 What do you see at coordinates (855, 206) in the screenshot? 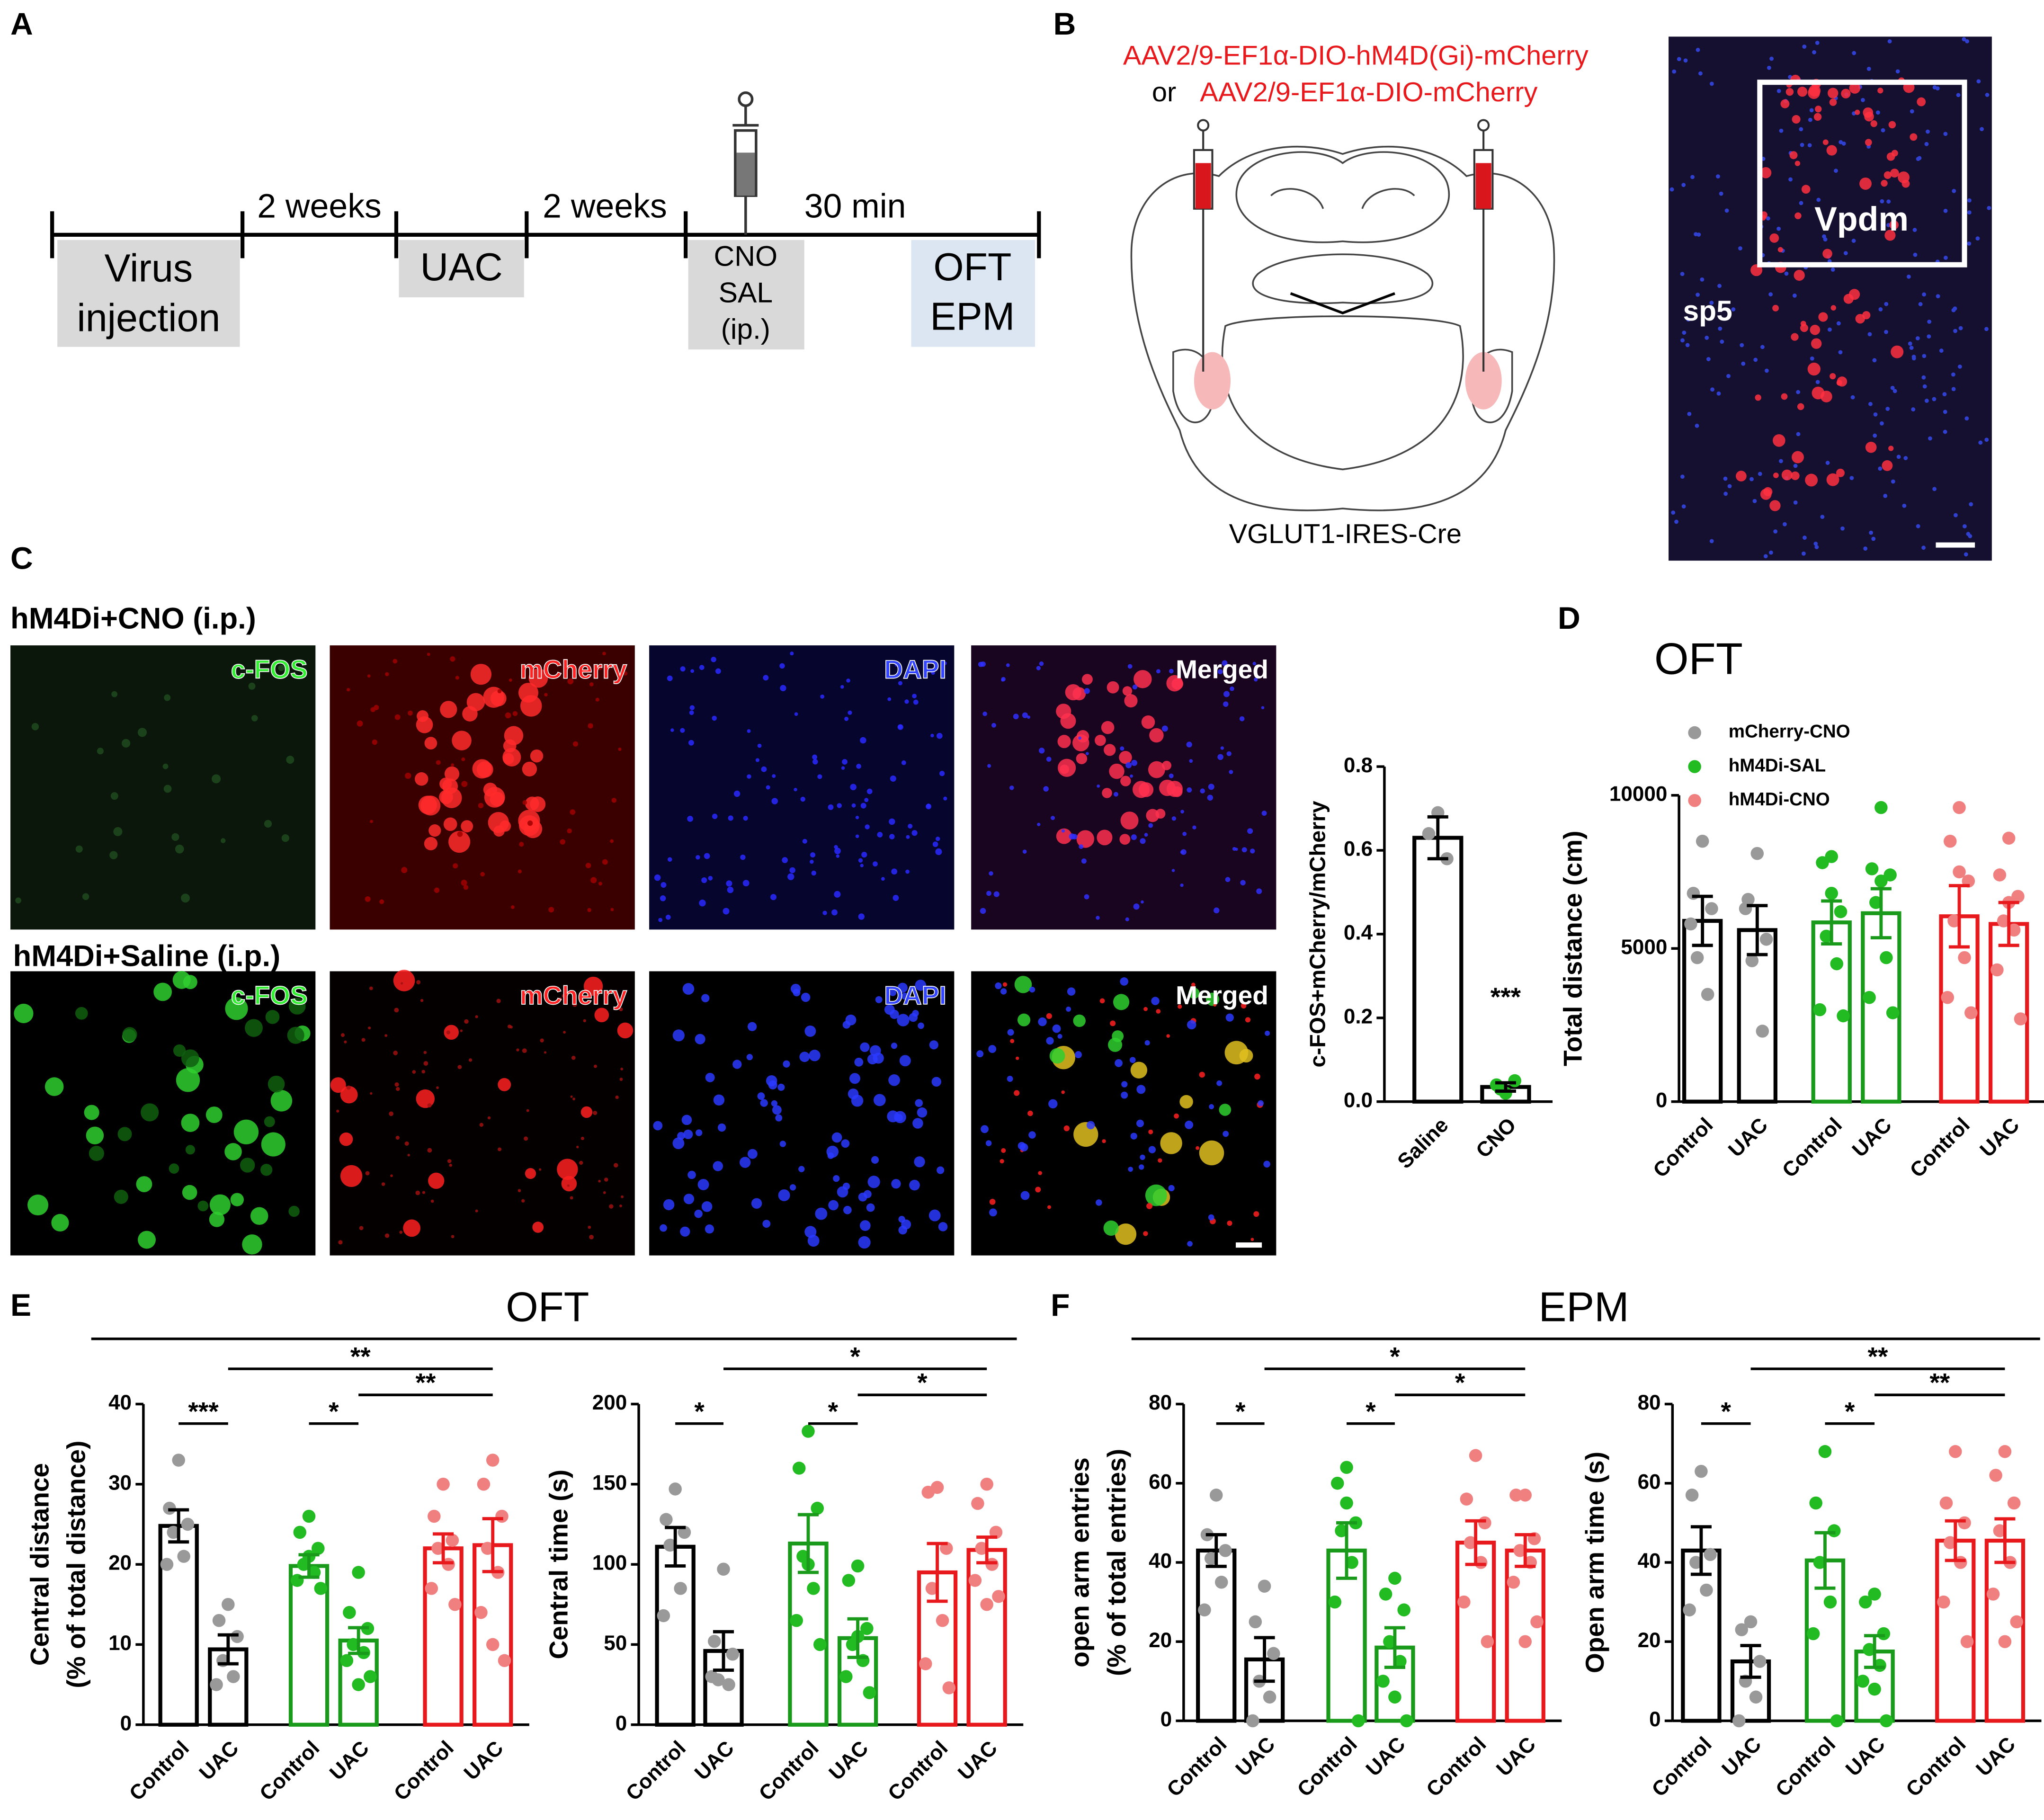
I see `interval-label: 30 min` at bounding box center [855, 206].